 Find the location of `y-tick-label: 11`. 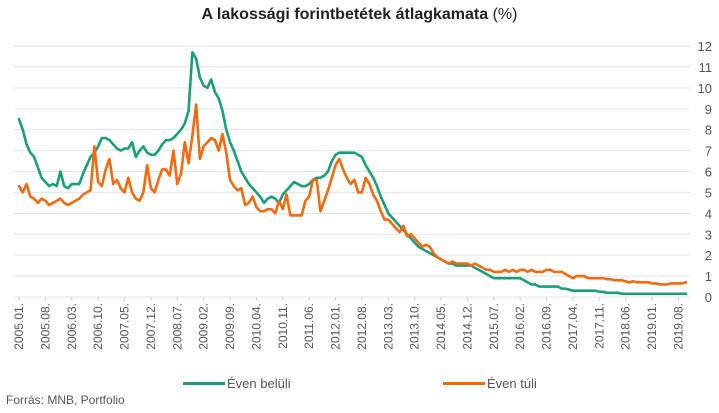

y-tick-label: 11 is located at coordinates (706, 67).